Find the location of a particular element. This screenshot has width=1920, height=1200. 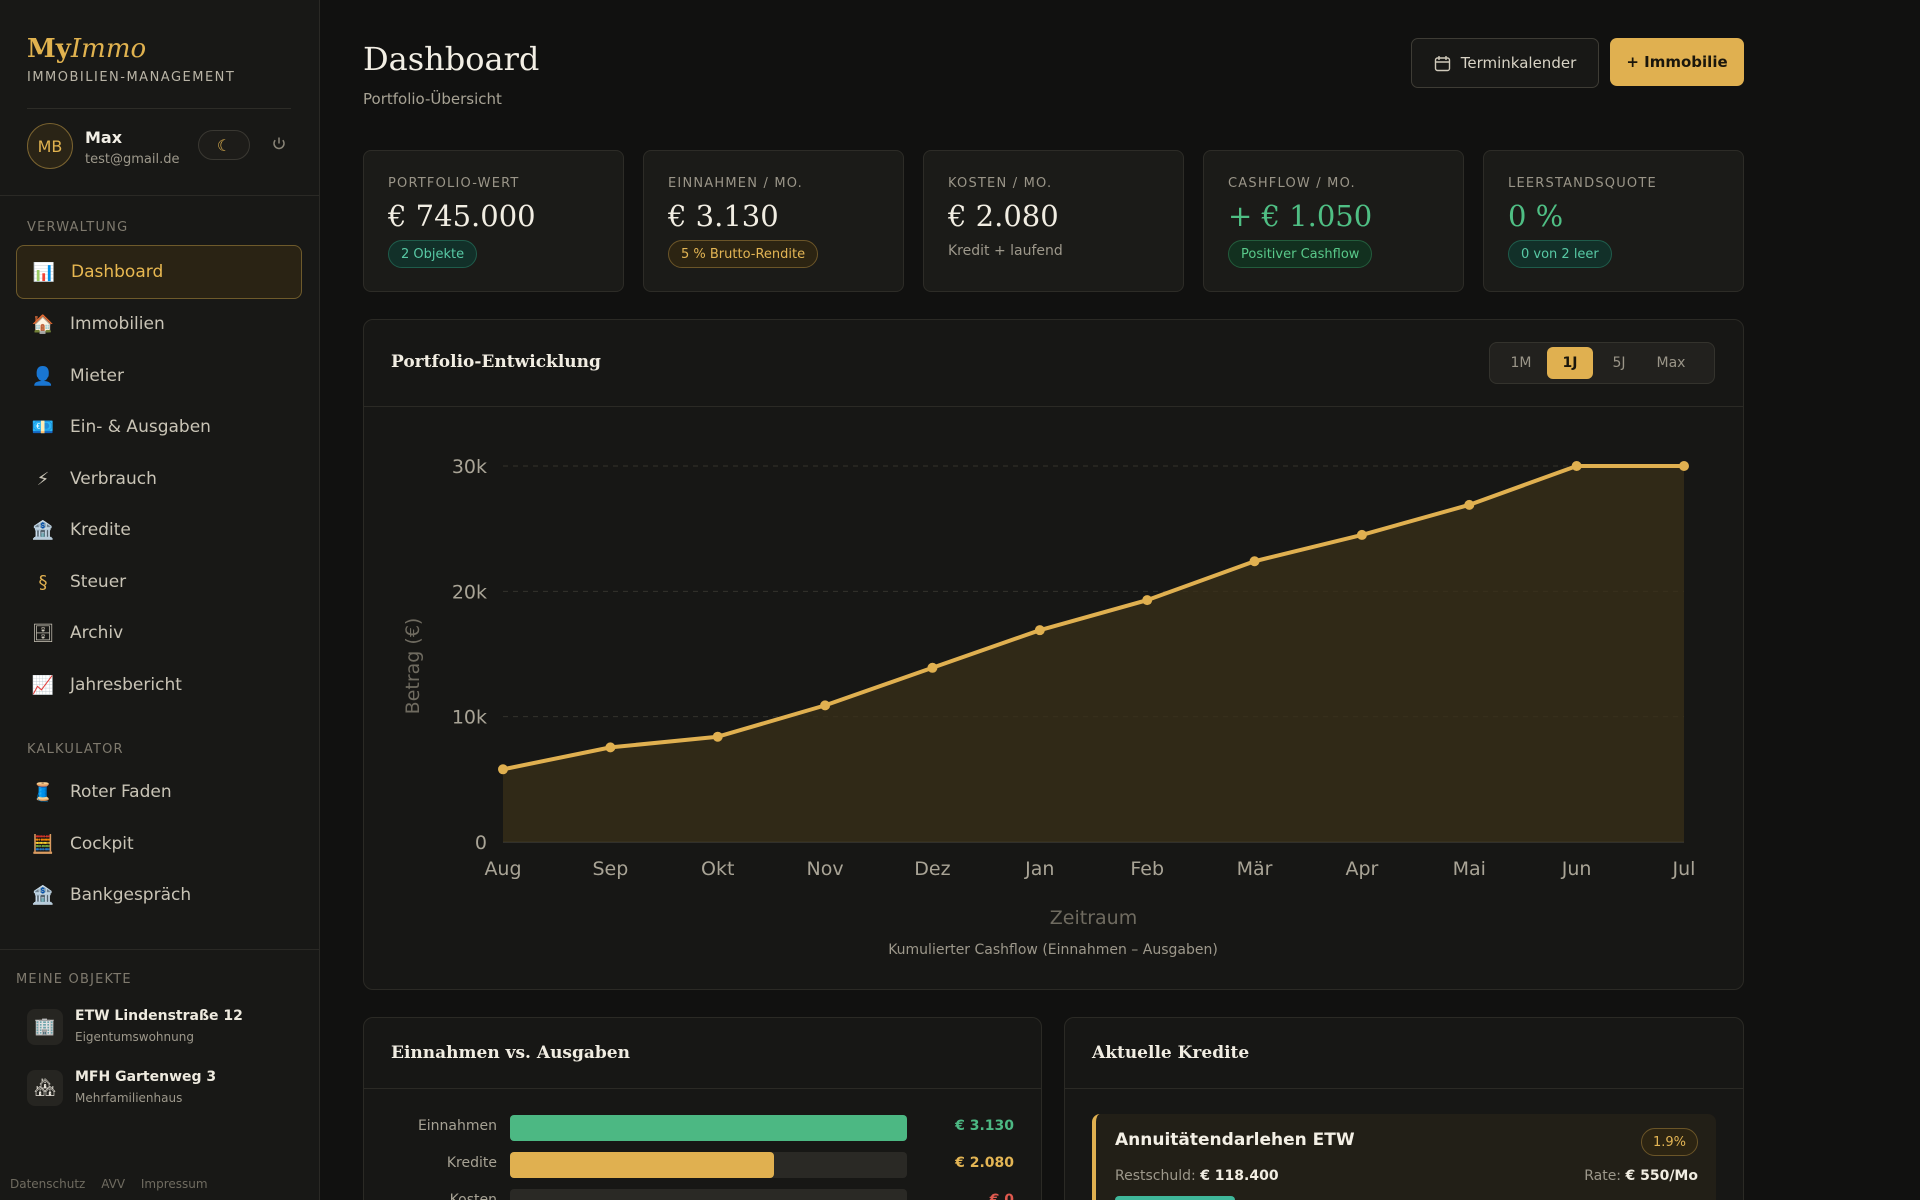

x-tick-label: Jun is located at coordinates (1576, 869).